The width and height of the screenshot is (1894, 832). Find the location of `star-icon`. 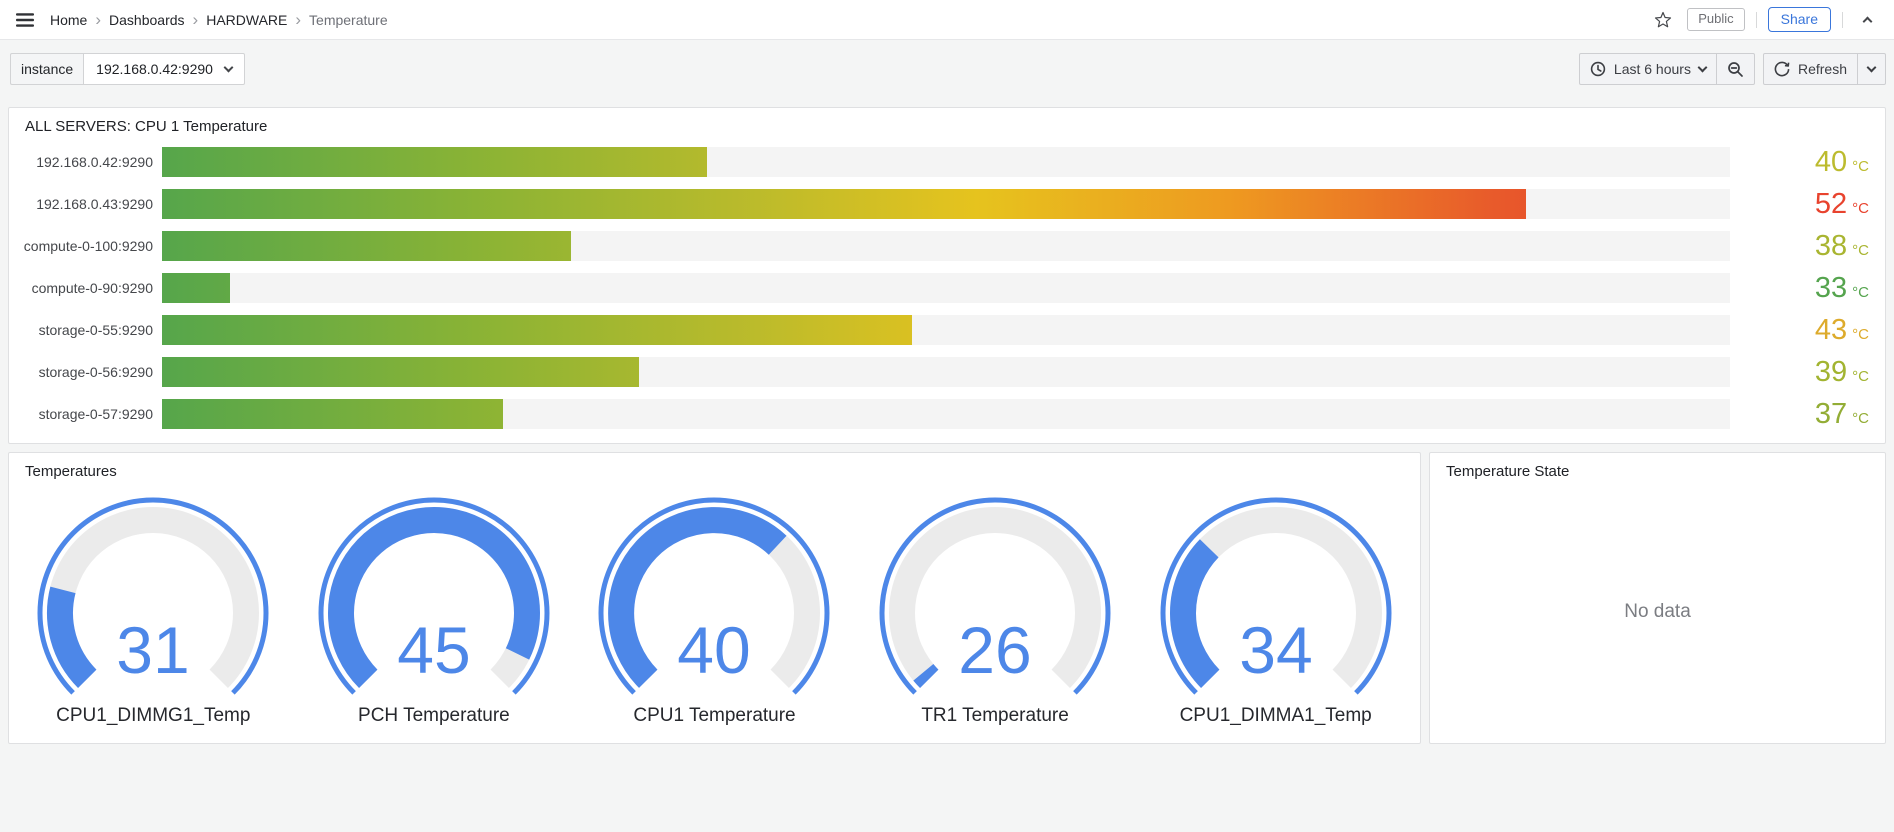

star-icon is located at coordinates (1663, 19).